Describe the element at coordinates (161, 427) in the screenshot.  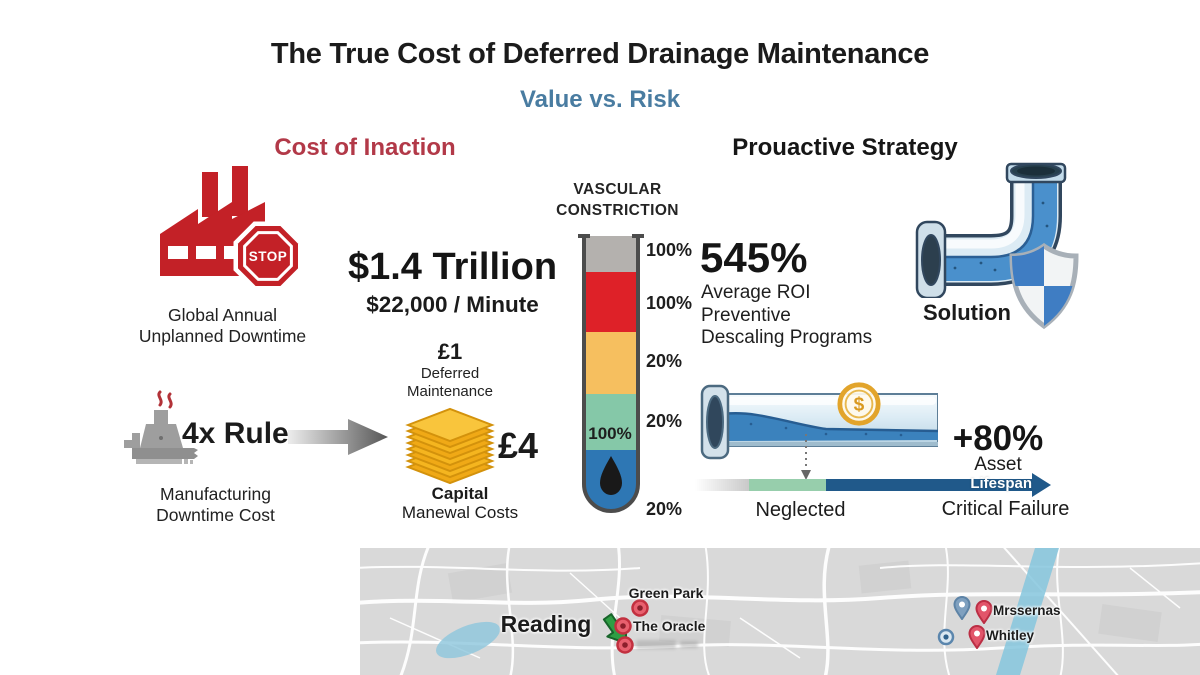
I see `manufacturing-plant-icon` at that location.